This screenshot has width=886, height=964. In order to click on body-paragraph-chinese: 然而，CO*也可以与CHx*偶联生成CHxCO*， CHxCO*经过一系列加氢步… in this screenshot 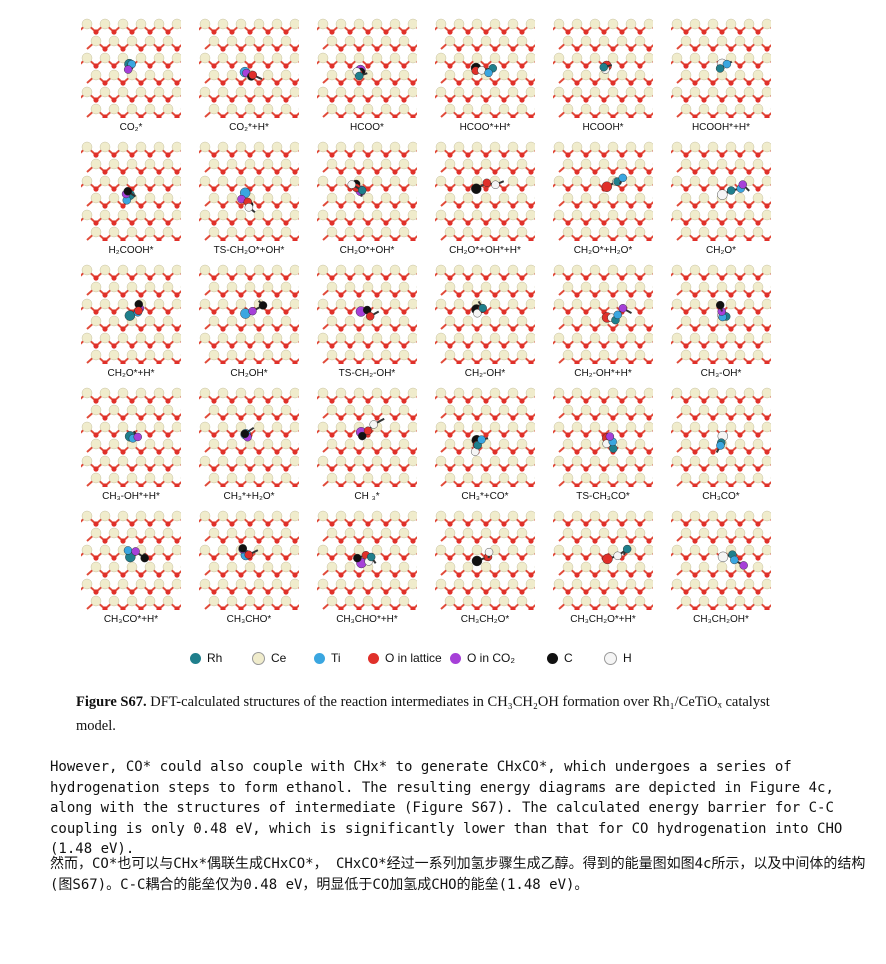, I will do `click(458, 874)`.